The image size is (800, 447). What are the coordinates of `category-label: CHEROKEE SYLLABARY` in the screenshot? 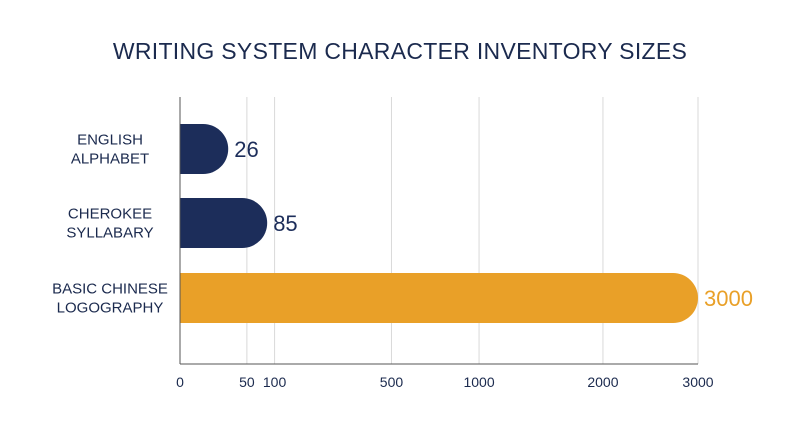 It's located at (109, 224).